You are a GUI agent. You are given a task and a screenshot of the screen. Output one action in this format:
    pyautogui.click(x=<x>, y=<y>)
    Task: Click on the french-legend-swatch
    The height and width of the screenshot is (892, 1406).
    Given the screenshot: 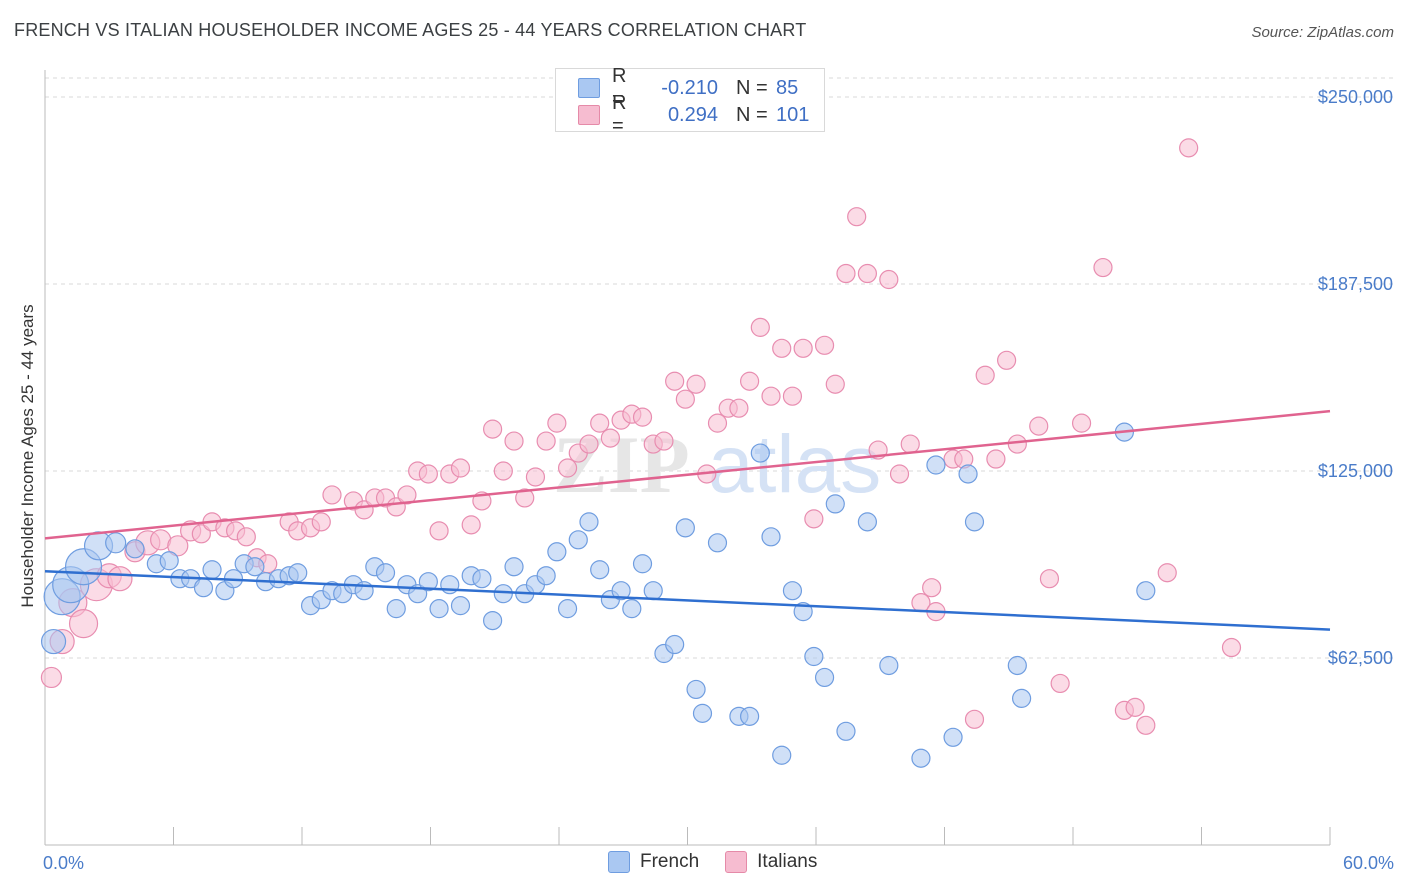 What is the action you would take?
    pyautogui.click(x=619, y=862)
    